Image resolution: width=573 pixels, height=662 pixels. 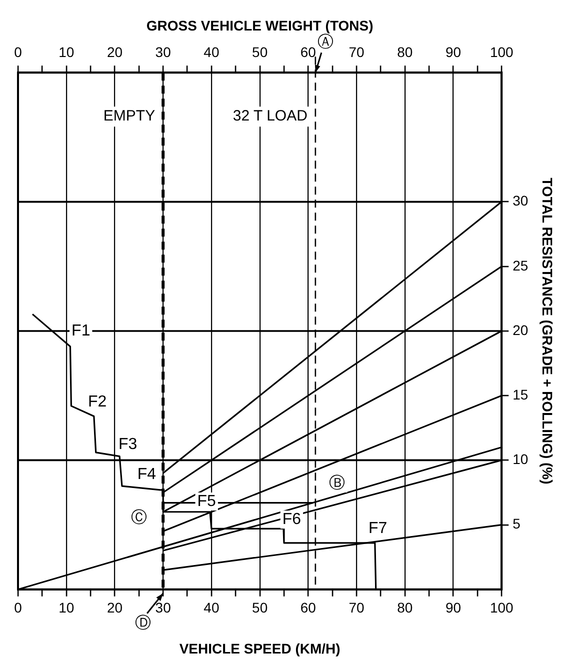 What do you see at coordinates (143, 623) in the screenshot?
I see `annotation: Ⓓ` at bounding box center [143, 623].